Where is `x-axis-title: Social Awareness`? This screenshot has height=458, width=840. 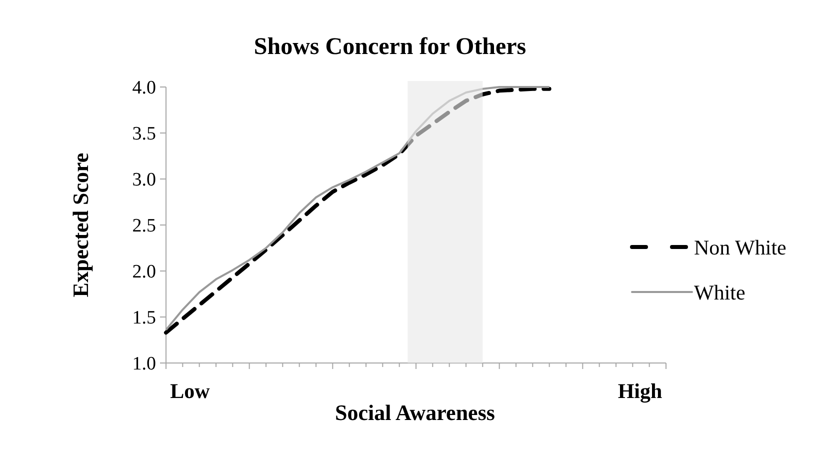 x-axis-title: Social Awareness is located at coordinates (415, 412).